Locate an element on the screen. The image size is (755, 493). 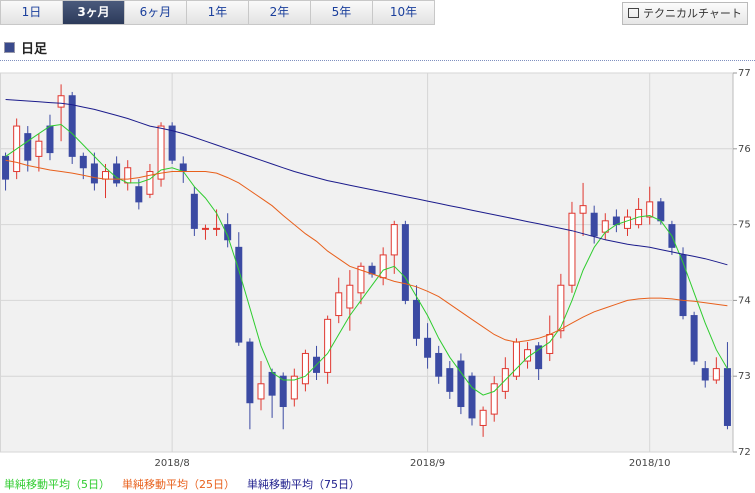
period-tab: 2年 is located at coordinates (280, 12).